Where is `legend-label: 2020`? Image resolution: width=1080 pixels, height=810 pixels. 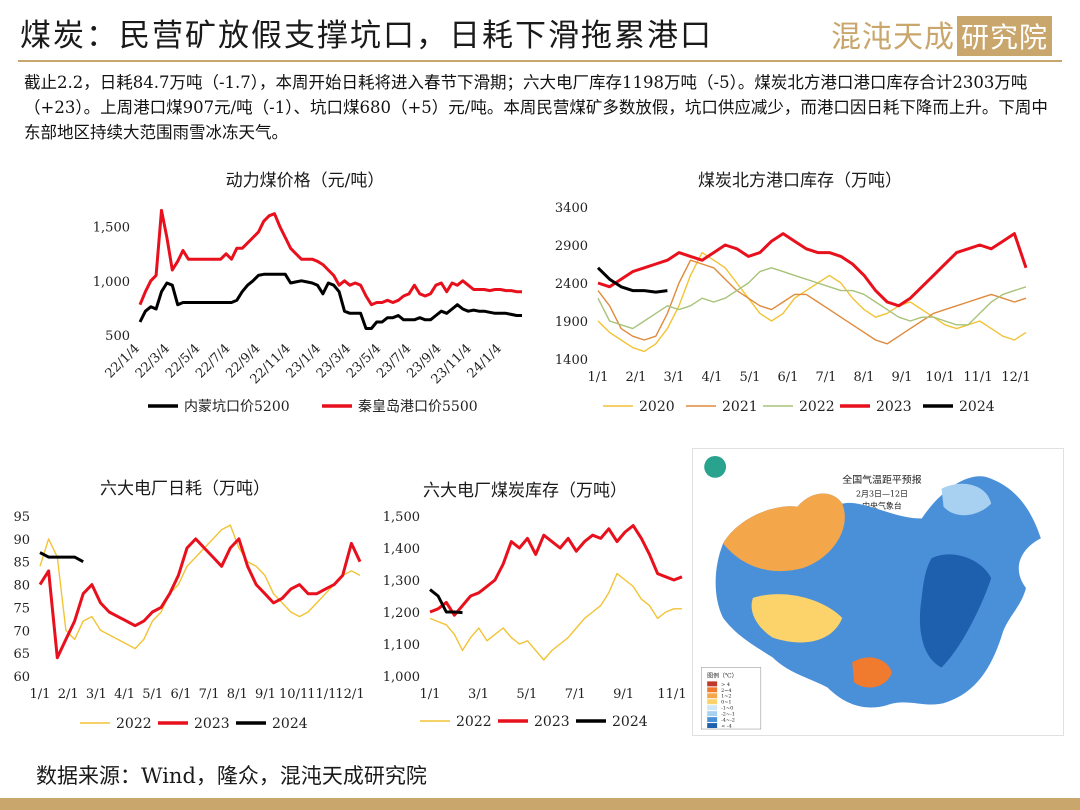
legend-label: 2020 is located at coordinates (657, 407).